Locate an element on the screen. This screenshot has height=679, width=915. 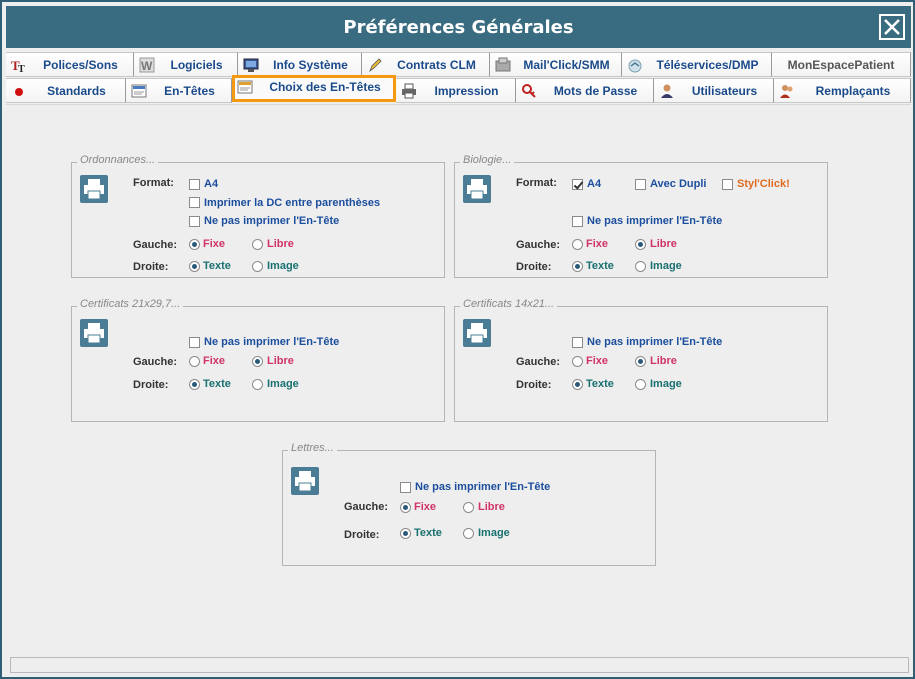
tab-mots-de-passe: Mots de Passe is located at coordinates (585, 90).